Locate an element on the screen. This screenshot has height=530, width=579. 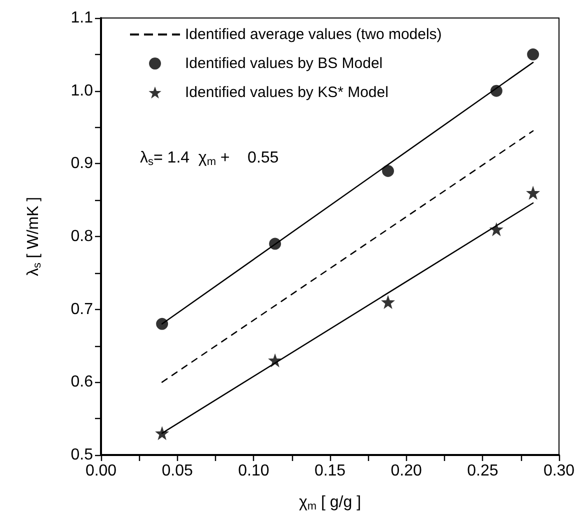
x-tick-label: 0.00 is located at coordinates (101, 471).